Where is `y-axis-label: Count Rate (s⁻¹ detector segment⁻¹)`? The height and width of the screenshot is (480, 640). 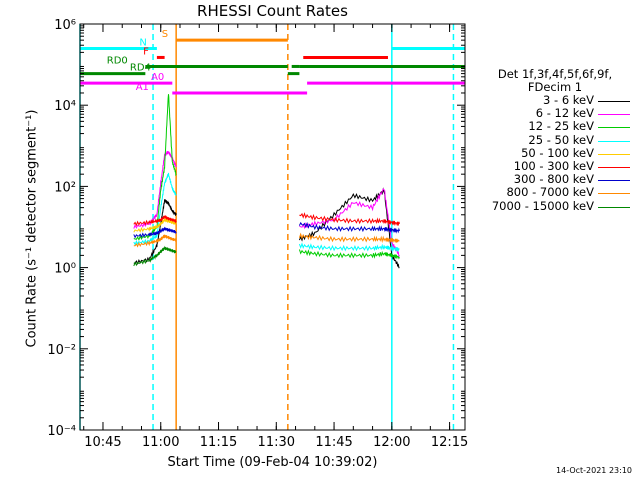
y-axis-label: Count Rate (s⁻¹ detector segment⁻¹) is located at coordinates (32, 228).